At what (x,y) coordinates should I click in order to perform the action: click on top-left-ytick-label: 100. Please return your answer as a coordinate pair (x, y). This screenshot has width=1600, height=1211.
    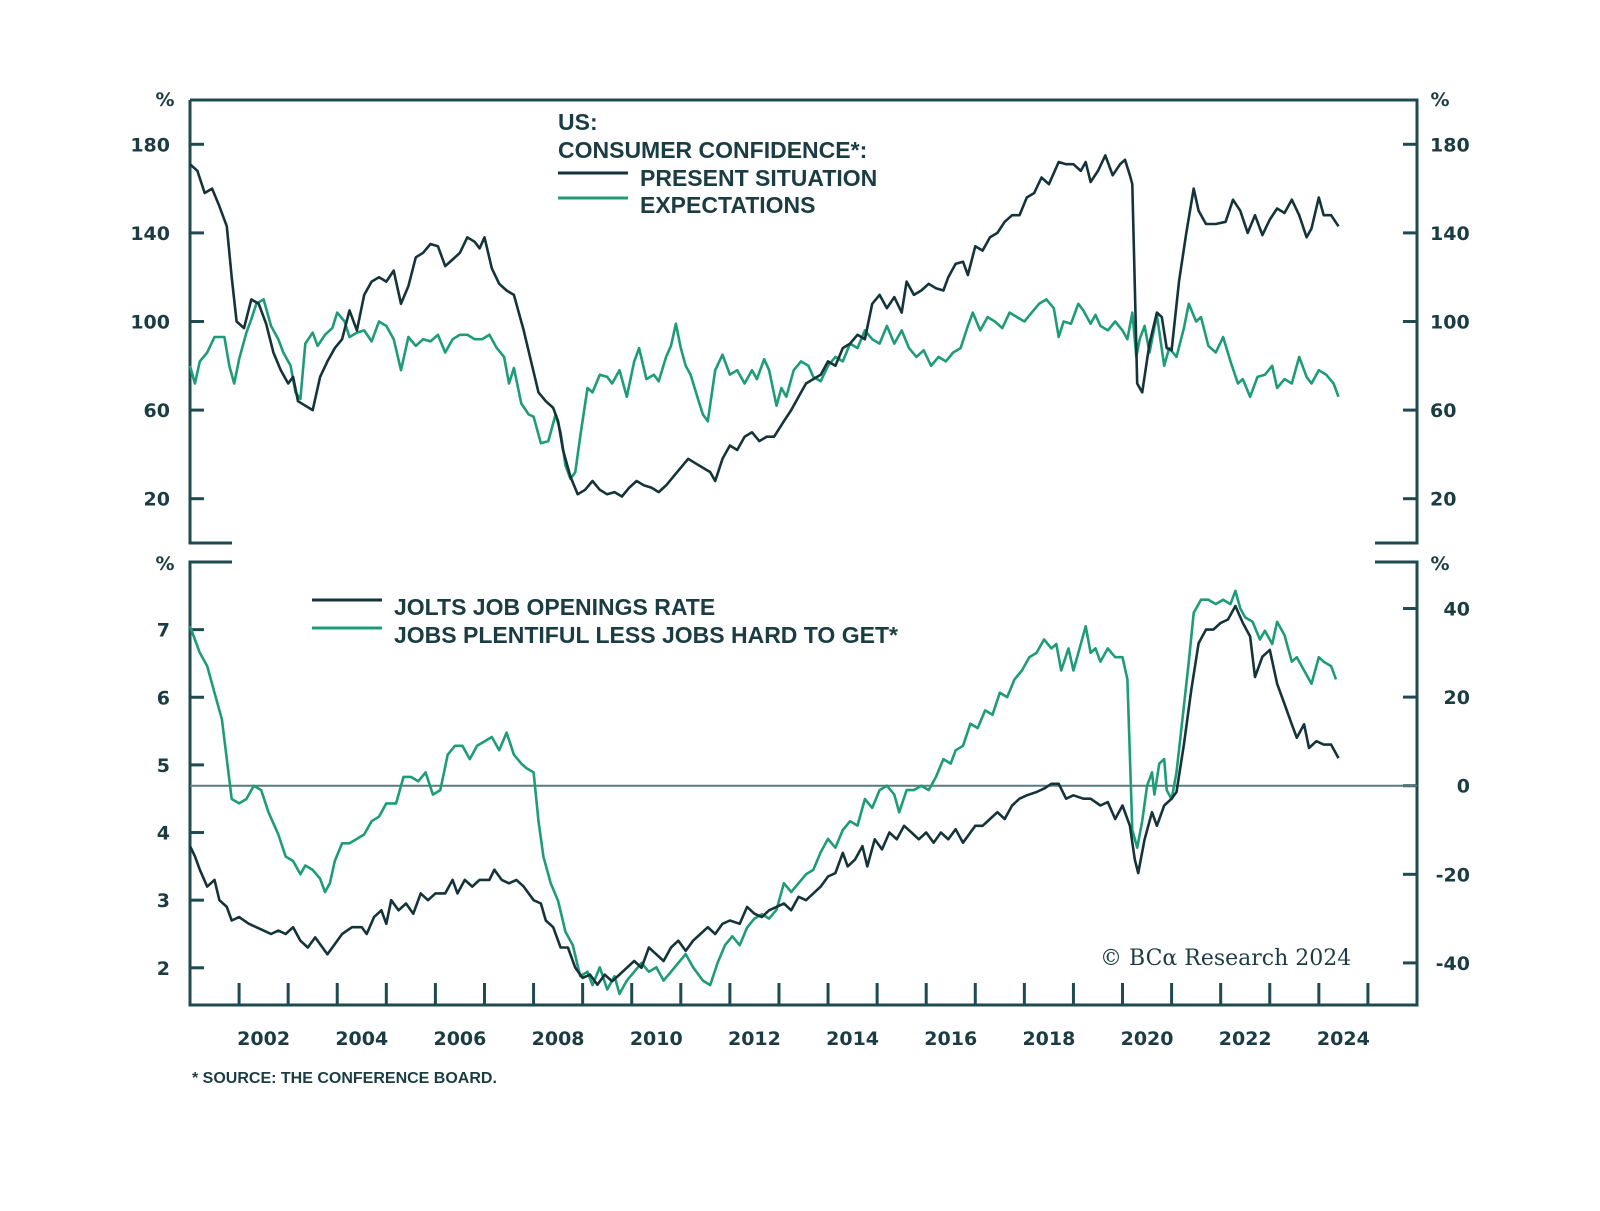
    Looking at the image, I should click on (150, 323).